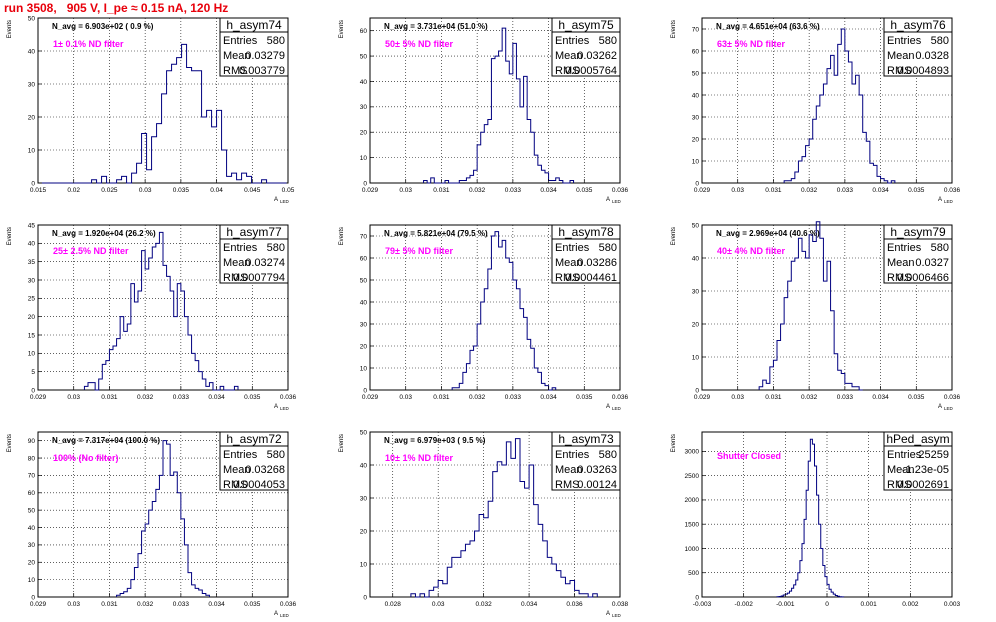  I want to click on navg-annotation: N_avg = 7.317e+04 (100.0 %), so click(106, 440).